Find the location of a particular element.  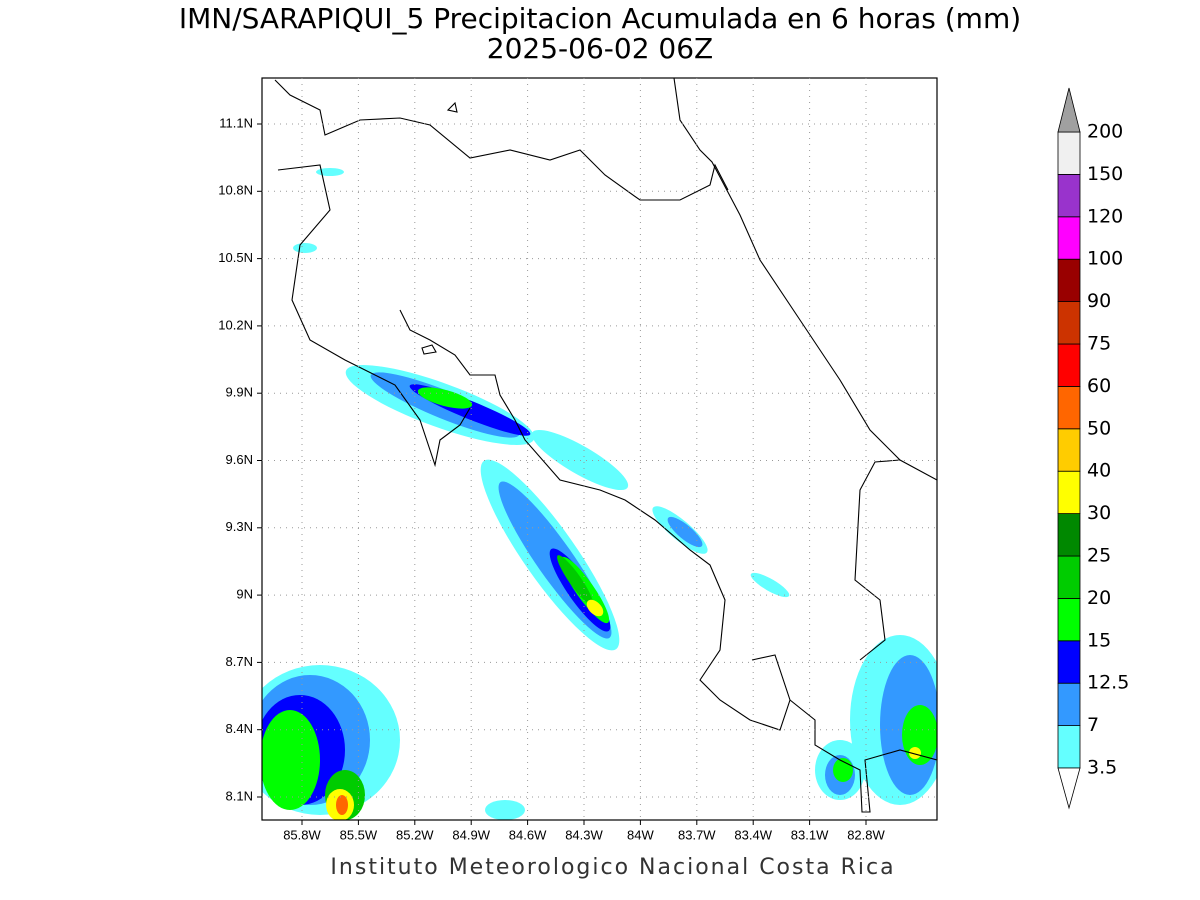

lat-tick-label: 11.1N is located at coordinates (236, 122).